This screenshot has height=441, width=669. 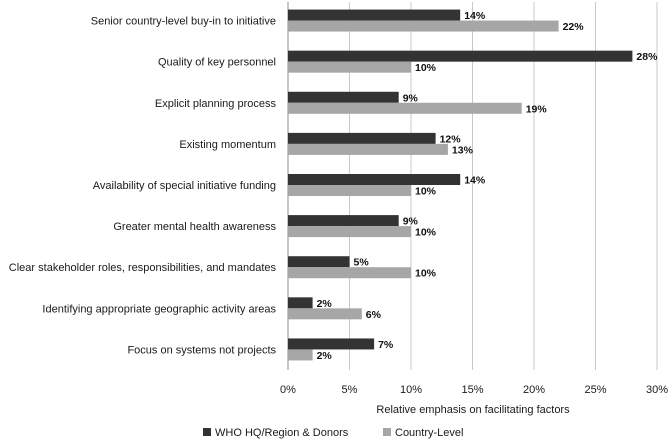 What do you see at coordinates (207, 432) in the screenshot?
I see `legend-swatch-who` at bounding box center [207, 432].